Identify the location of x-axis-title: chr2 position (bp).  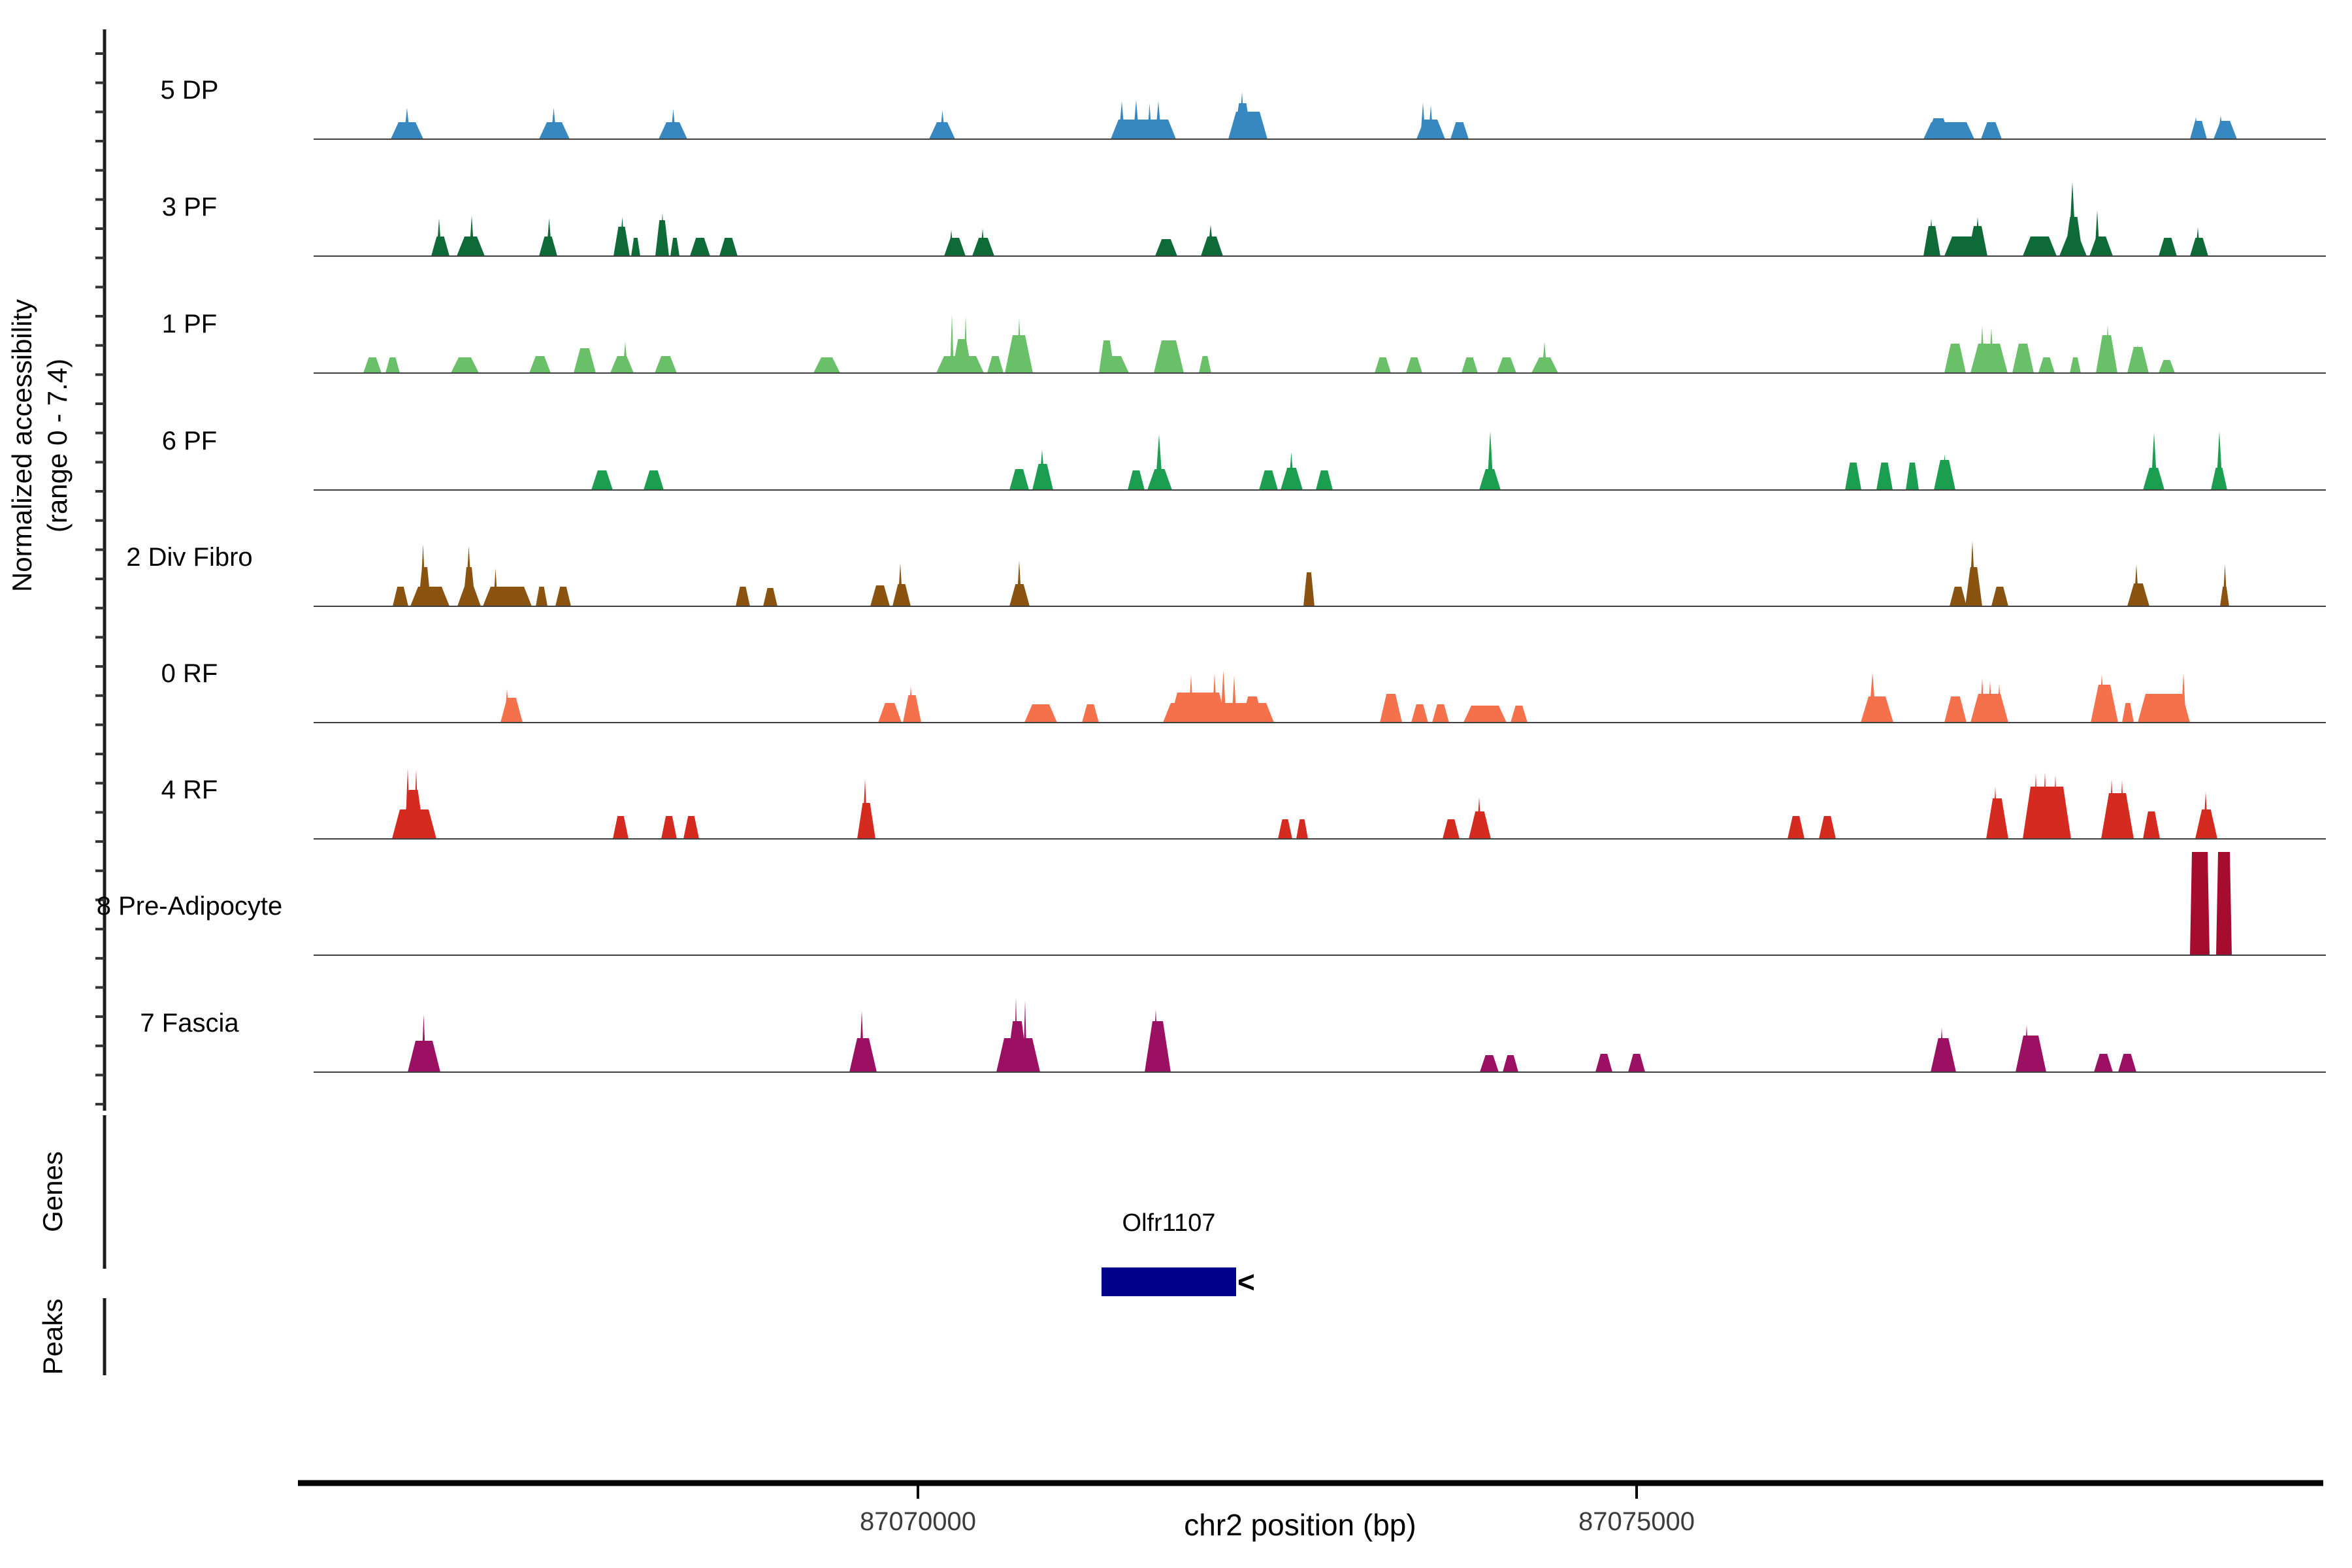
(1300, 1525).